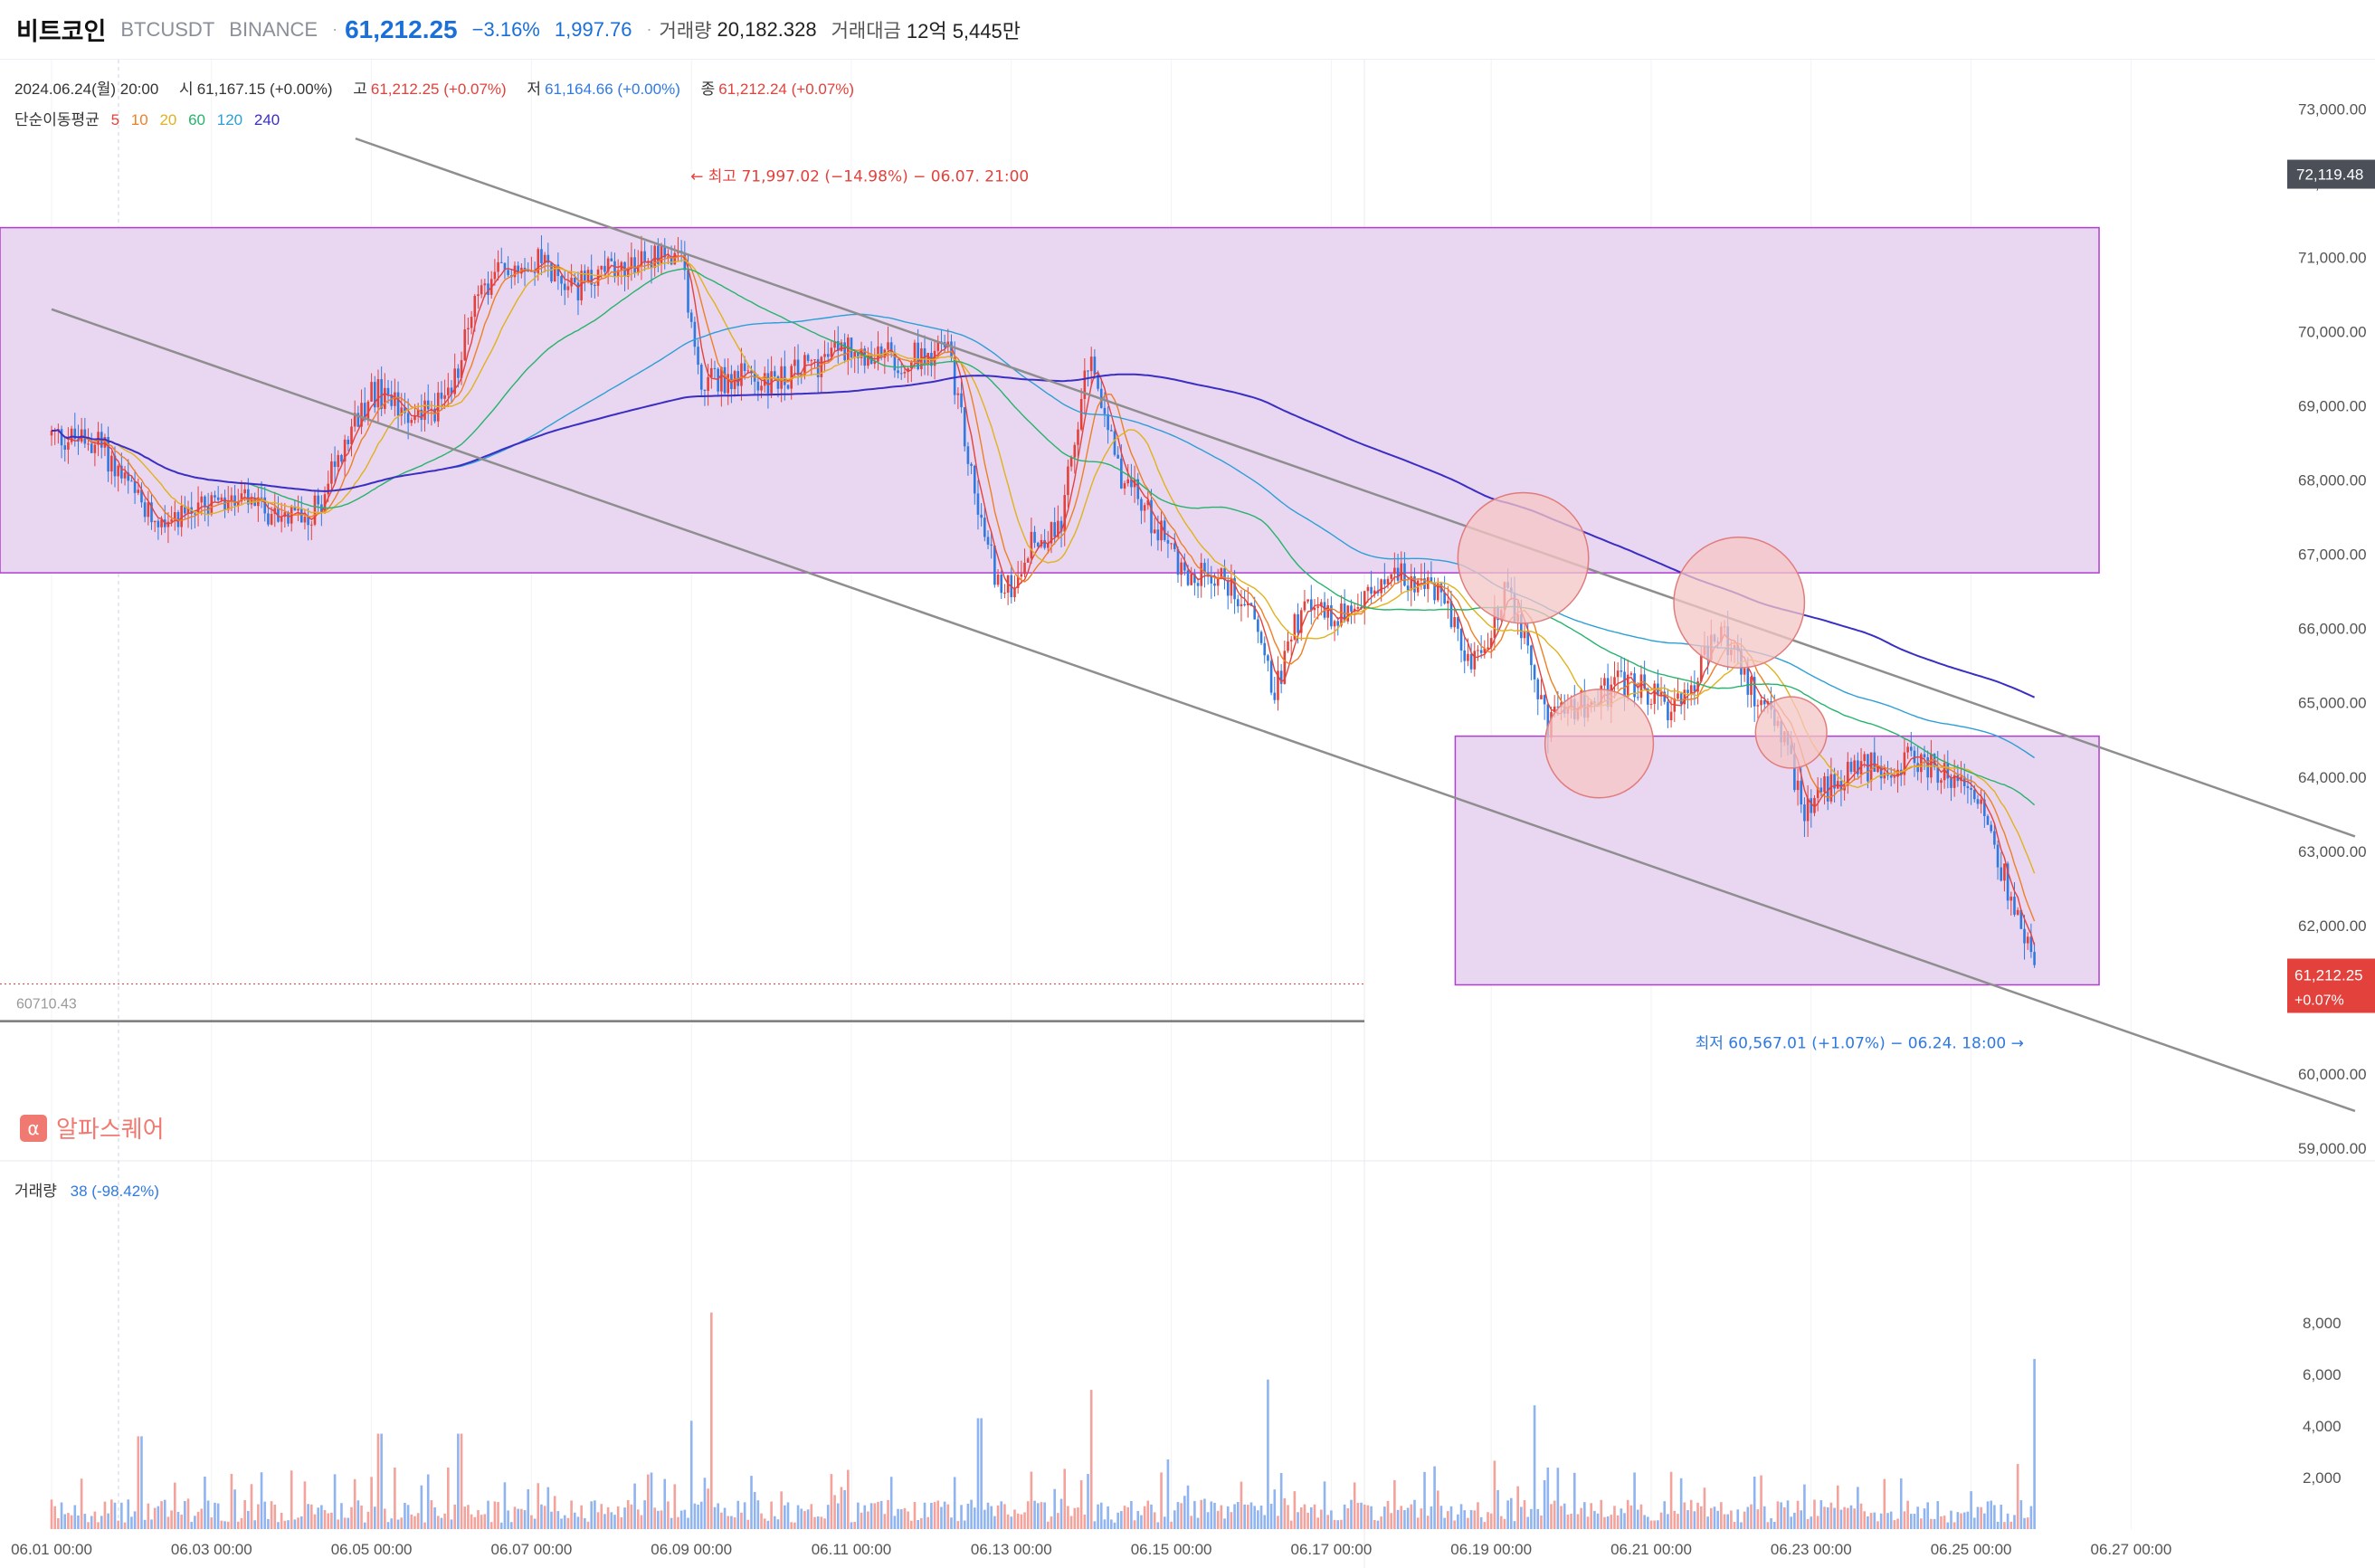 The image size is (2375, 1568). What do you see at coordinates (1331, 1550) in the screenshot?
I see `x-tick-label: 06.17 00:00` at bounding box center [1331, 1550].